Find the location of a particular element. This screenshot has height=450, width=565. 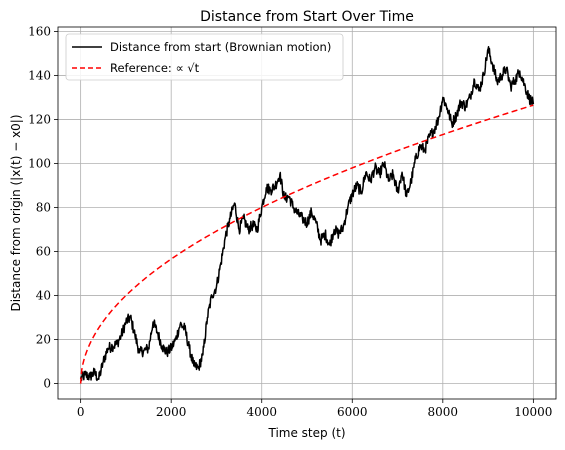

legend-box is located at coordinates (204, 57).